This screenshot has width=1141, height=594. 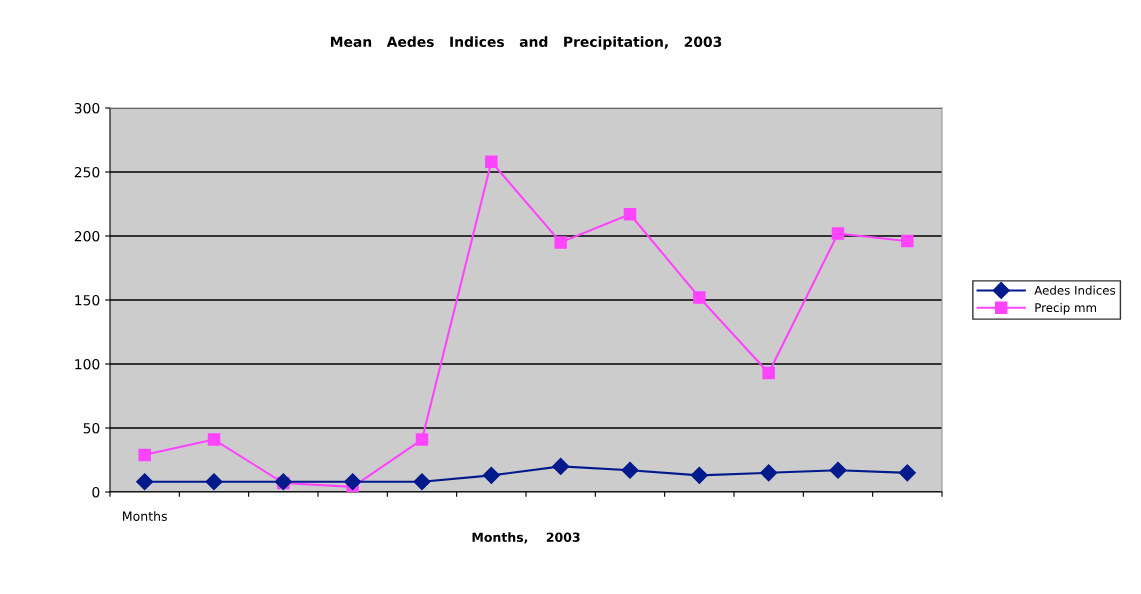 What do you see at coordinates (87, 300) in the screenshot?
I see `y-tick-label: 150` at bounding box center [87, 300].